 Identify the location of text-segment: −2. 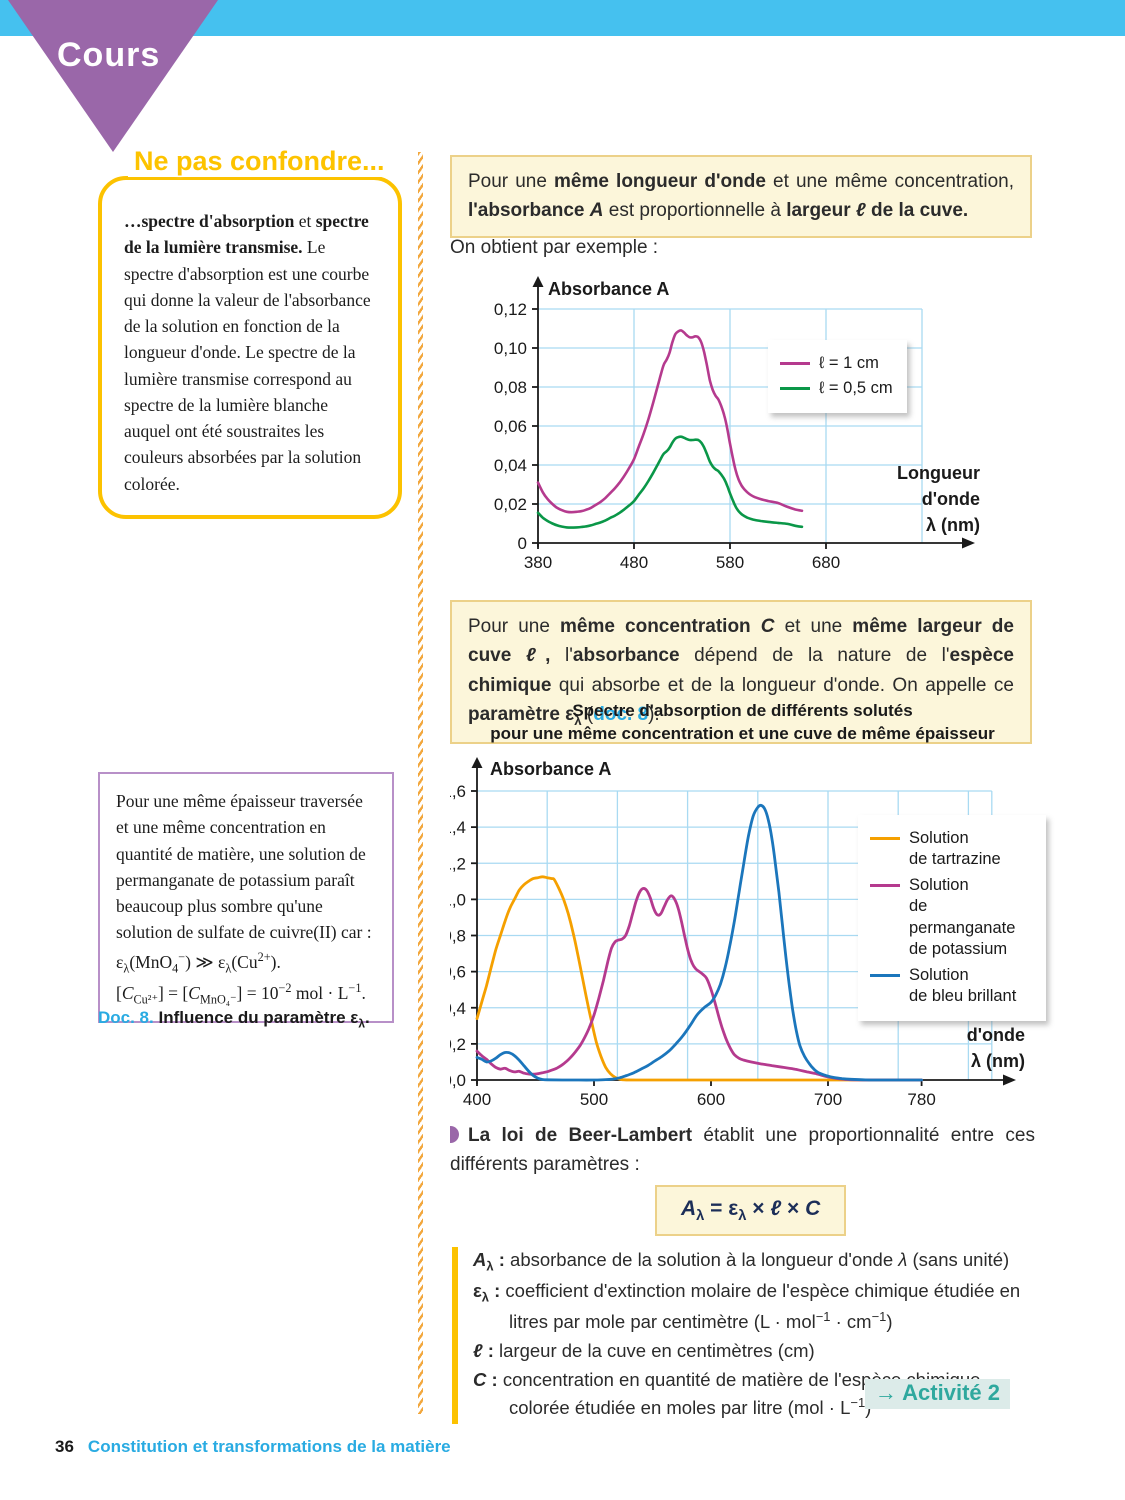
(285, 988).